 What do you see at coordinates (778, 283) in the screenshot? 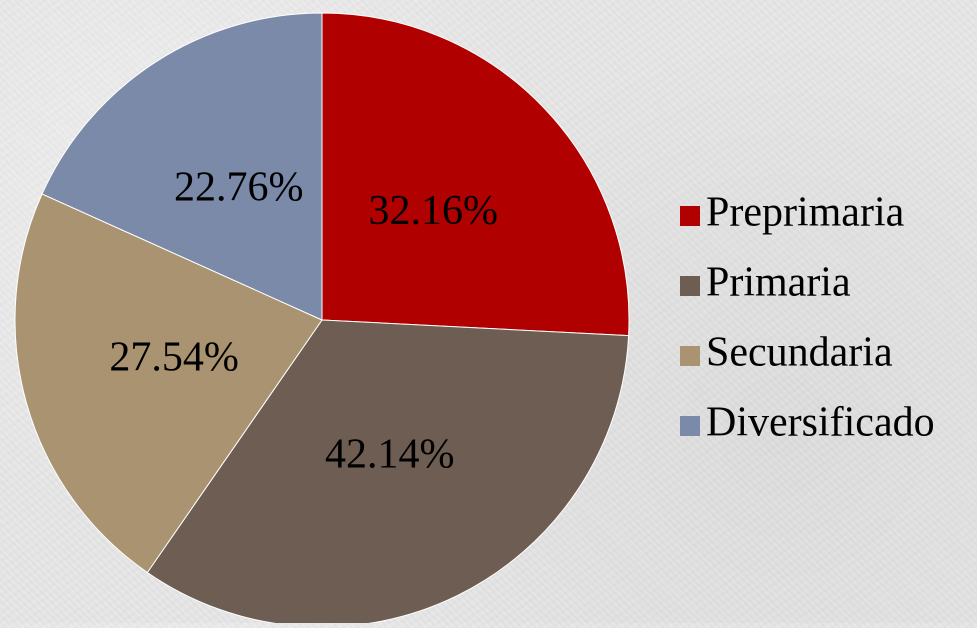
I see `legend-label-primaria: Primaria` at bounding box center [778, 283].